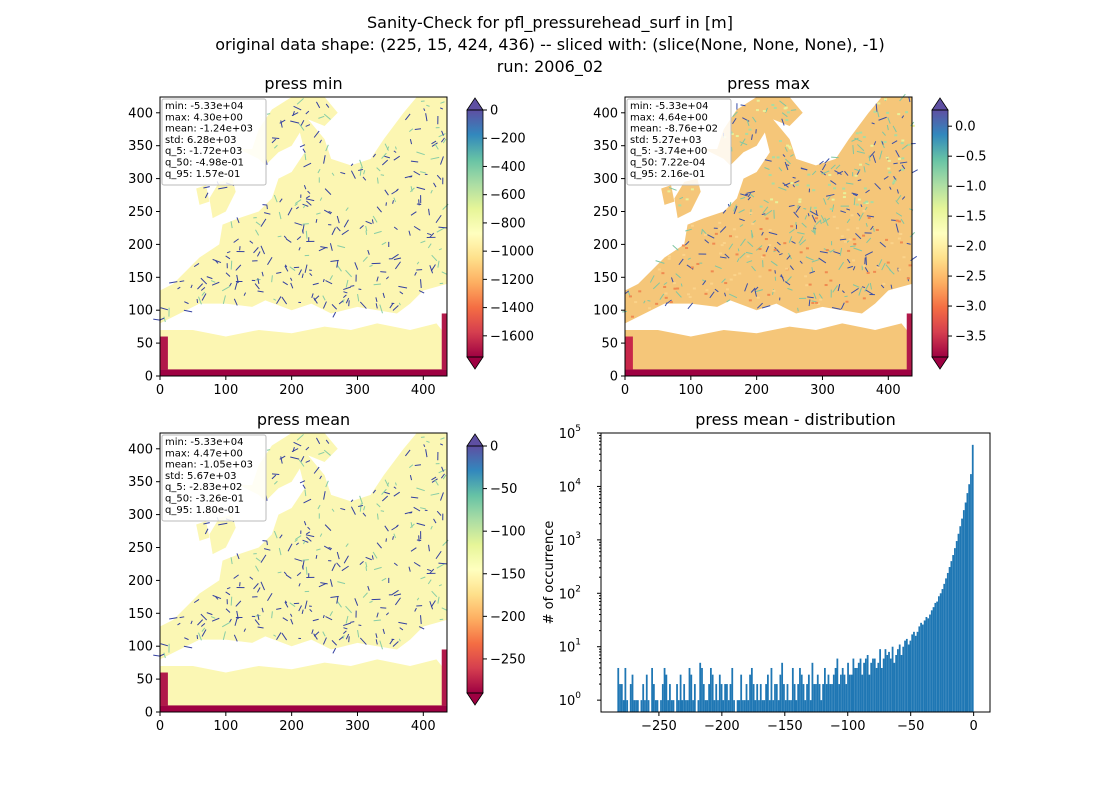 The image size is (1100, 800). I want to click on y-tick-label: 100, so click(140, 647).